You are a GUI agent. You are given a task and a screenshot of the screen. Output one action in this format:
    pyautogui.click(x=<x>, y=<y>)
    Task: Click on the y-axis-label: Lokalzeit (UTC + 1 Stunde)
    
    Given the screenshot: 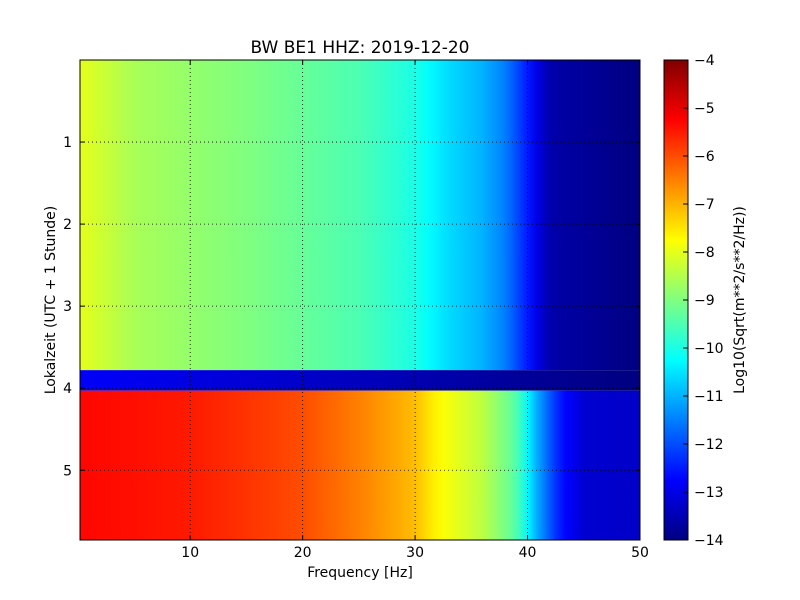 What is the action you would take?
    pyautogui.click(x=51, y=300)
    